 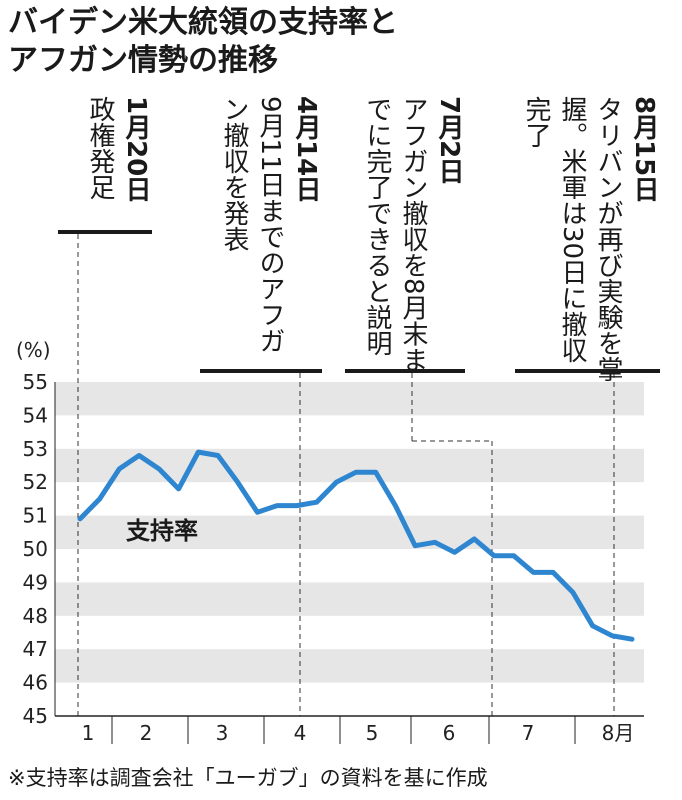 I want to click on event-description-text: でに完了できると説明, so click(x=377, y=226).